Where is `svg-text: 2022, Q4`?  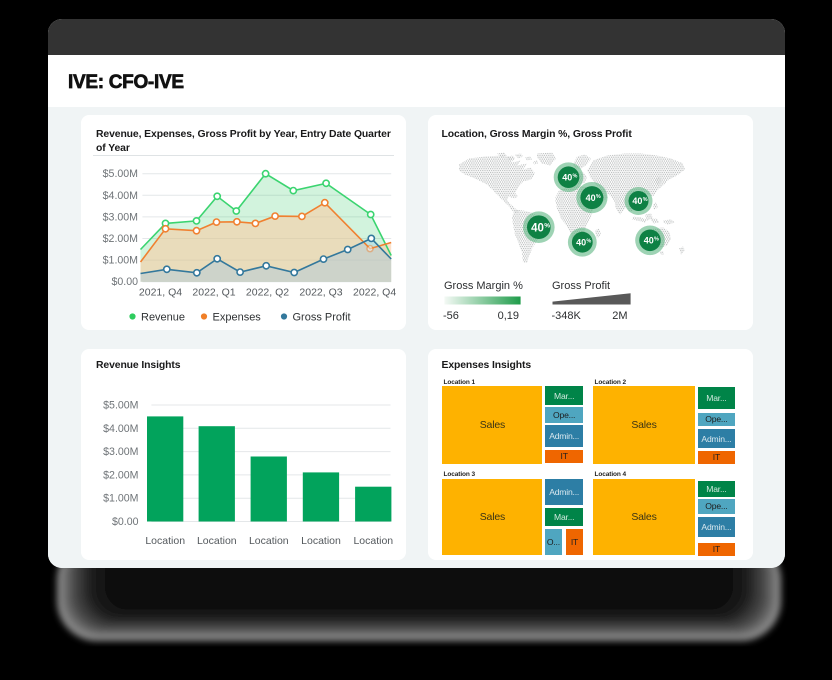
svg-text: 2022, Q4 is located at coordinates (374, 293).